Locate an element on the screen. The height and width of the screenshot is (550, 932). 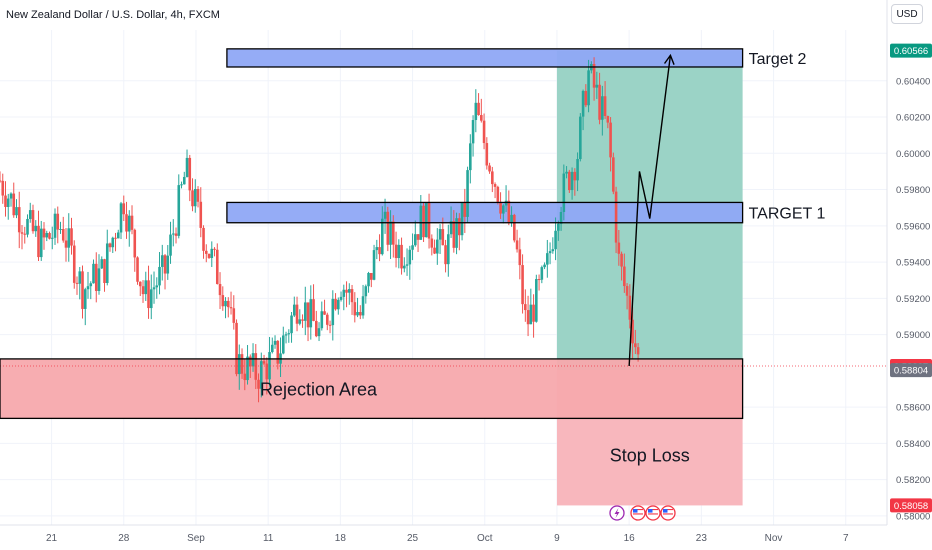
lightning-icon is located at coordinates (617, 513).